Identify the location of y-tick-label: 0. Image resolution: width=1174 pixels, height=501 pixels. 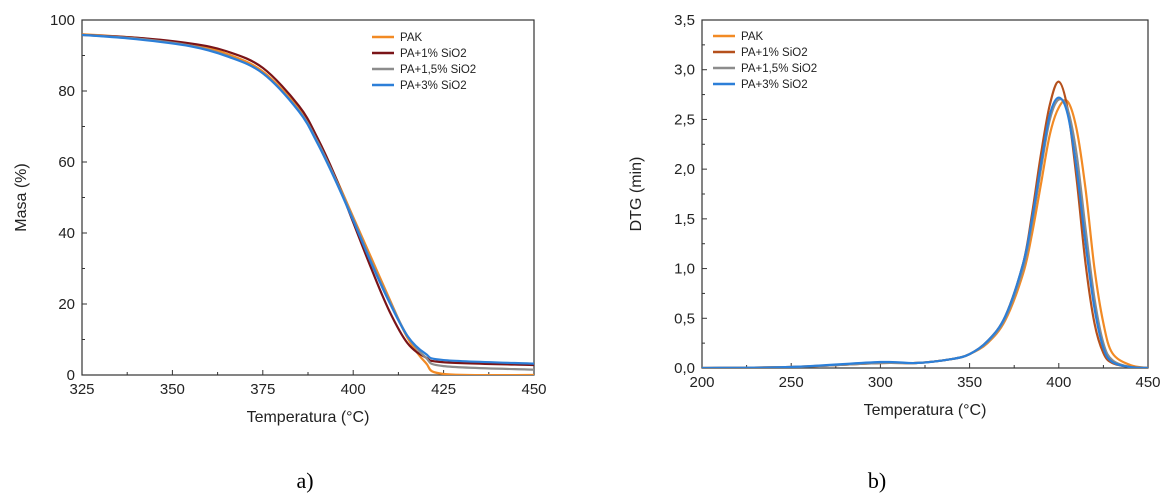
(71, 375).